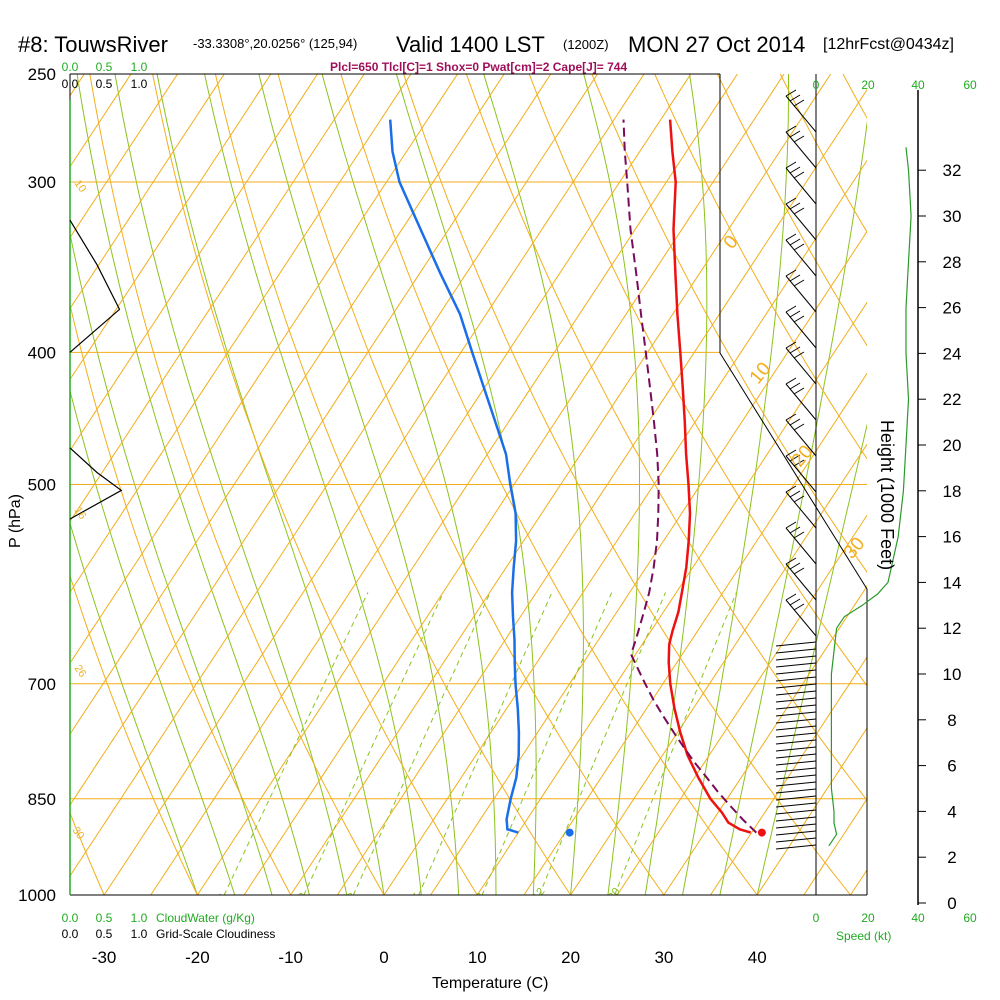  Describe the element at coordinates (970, 85) in the screenshot. I see `speed-tick-top: 60` at that location.